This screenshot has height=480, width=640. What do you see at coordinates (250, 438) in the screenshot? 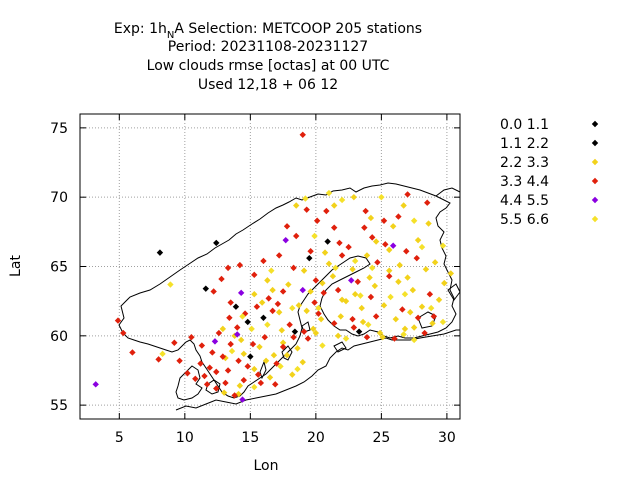
I see `x-tick-label: 15` at bounding box center [250, 438].